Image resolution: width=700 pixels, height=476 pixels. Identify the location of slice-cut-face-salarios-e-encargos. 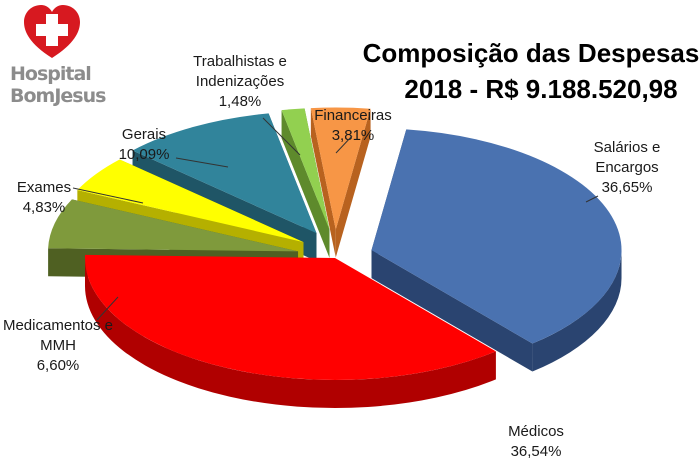
(452, 311).